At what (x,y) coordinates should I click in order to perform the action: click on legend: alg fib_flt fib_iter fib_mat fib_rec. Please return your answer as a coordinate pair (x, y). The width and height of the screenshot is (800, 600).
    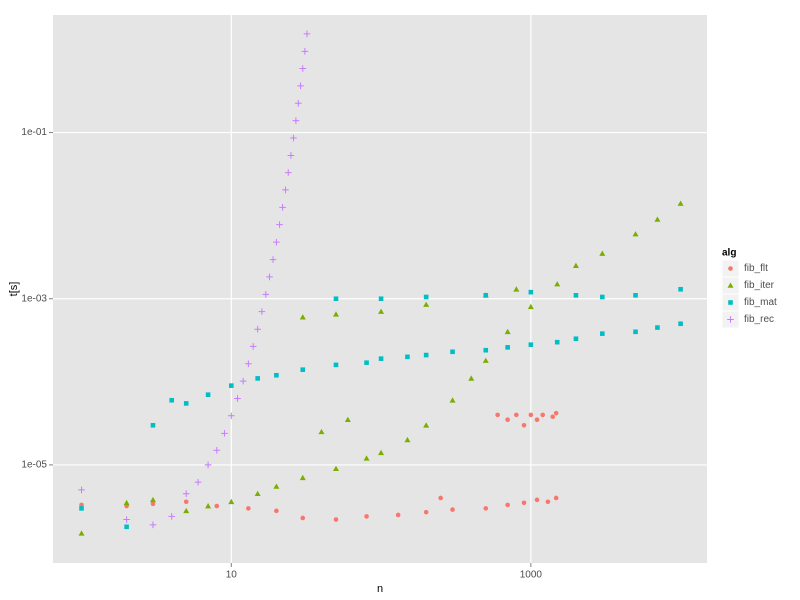
    Looking at the image, I should click on (749, 288).